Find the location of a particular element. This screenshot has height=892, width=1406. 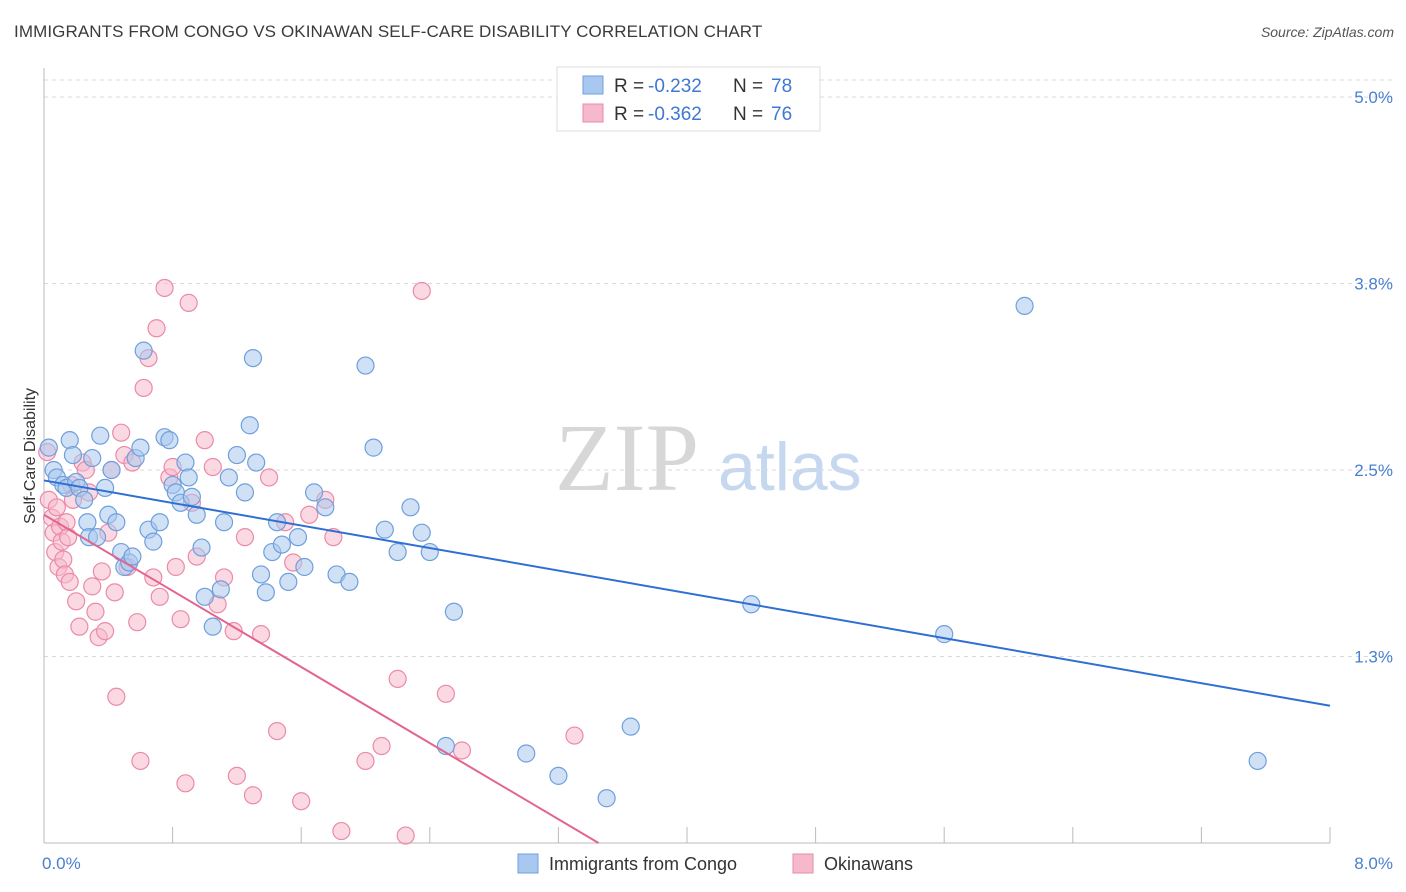

watermark: ZIP atlas is located at coordinates (708, 457).